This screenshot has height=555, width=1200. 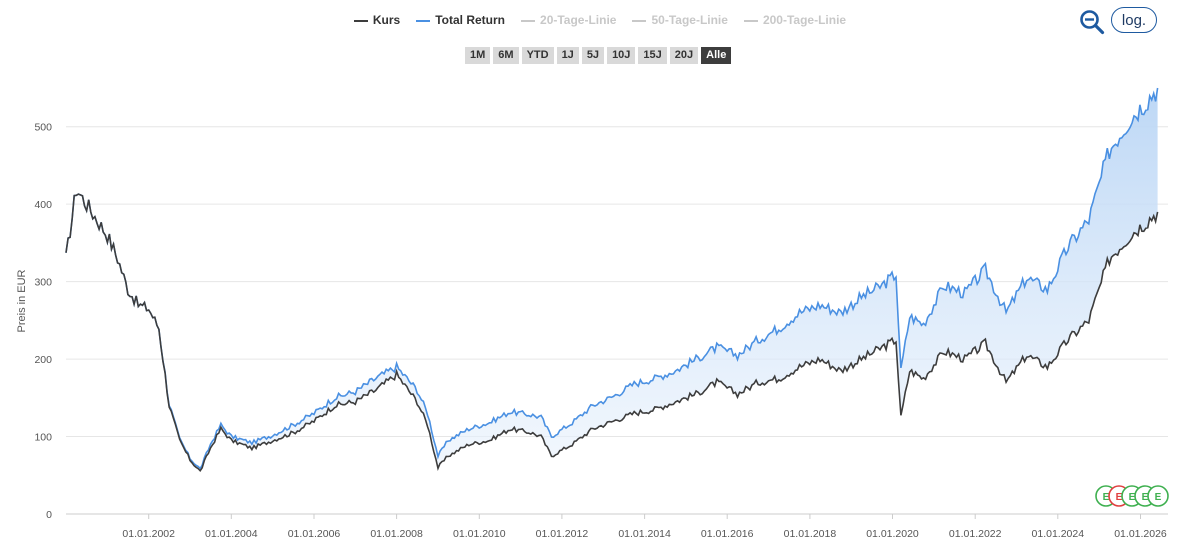 What do you see at coordinates (43, 360) in the screenshot?
I see `y-tick-label: 200` at bounding box center [43, 360].